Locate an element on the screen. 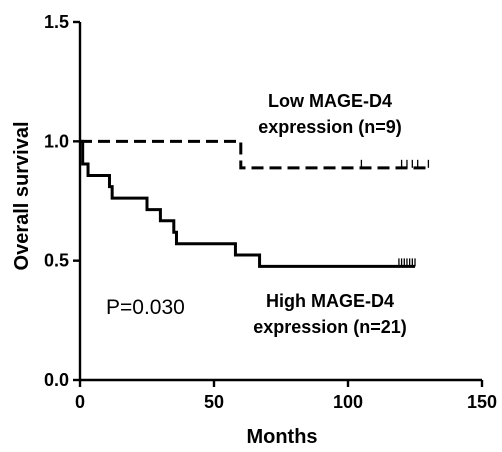  x-tick-label: 50 is located at coordinates (214, 402).